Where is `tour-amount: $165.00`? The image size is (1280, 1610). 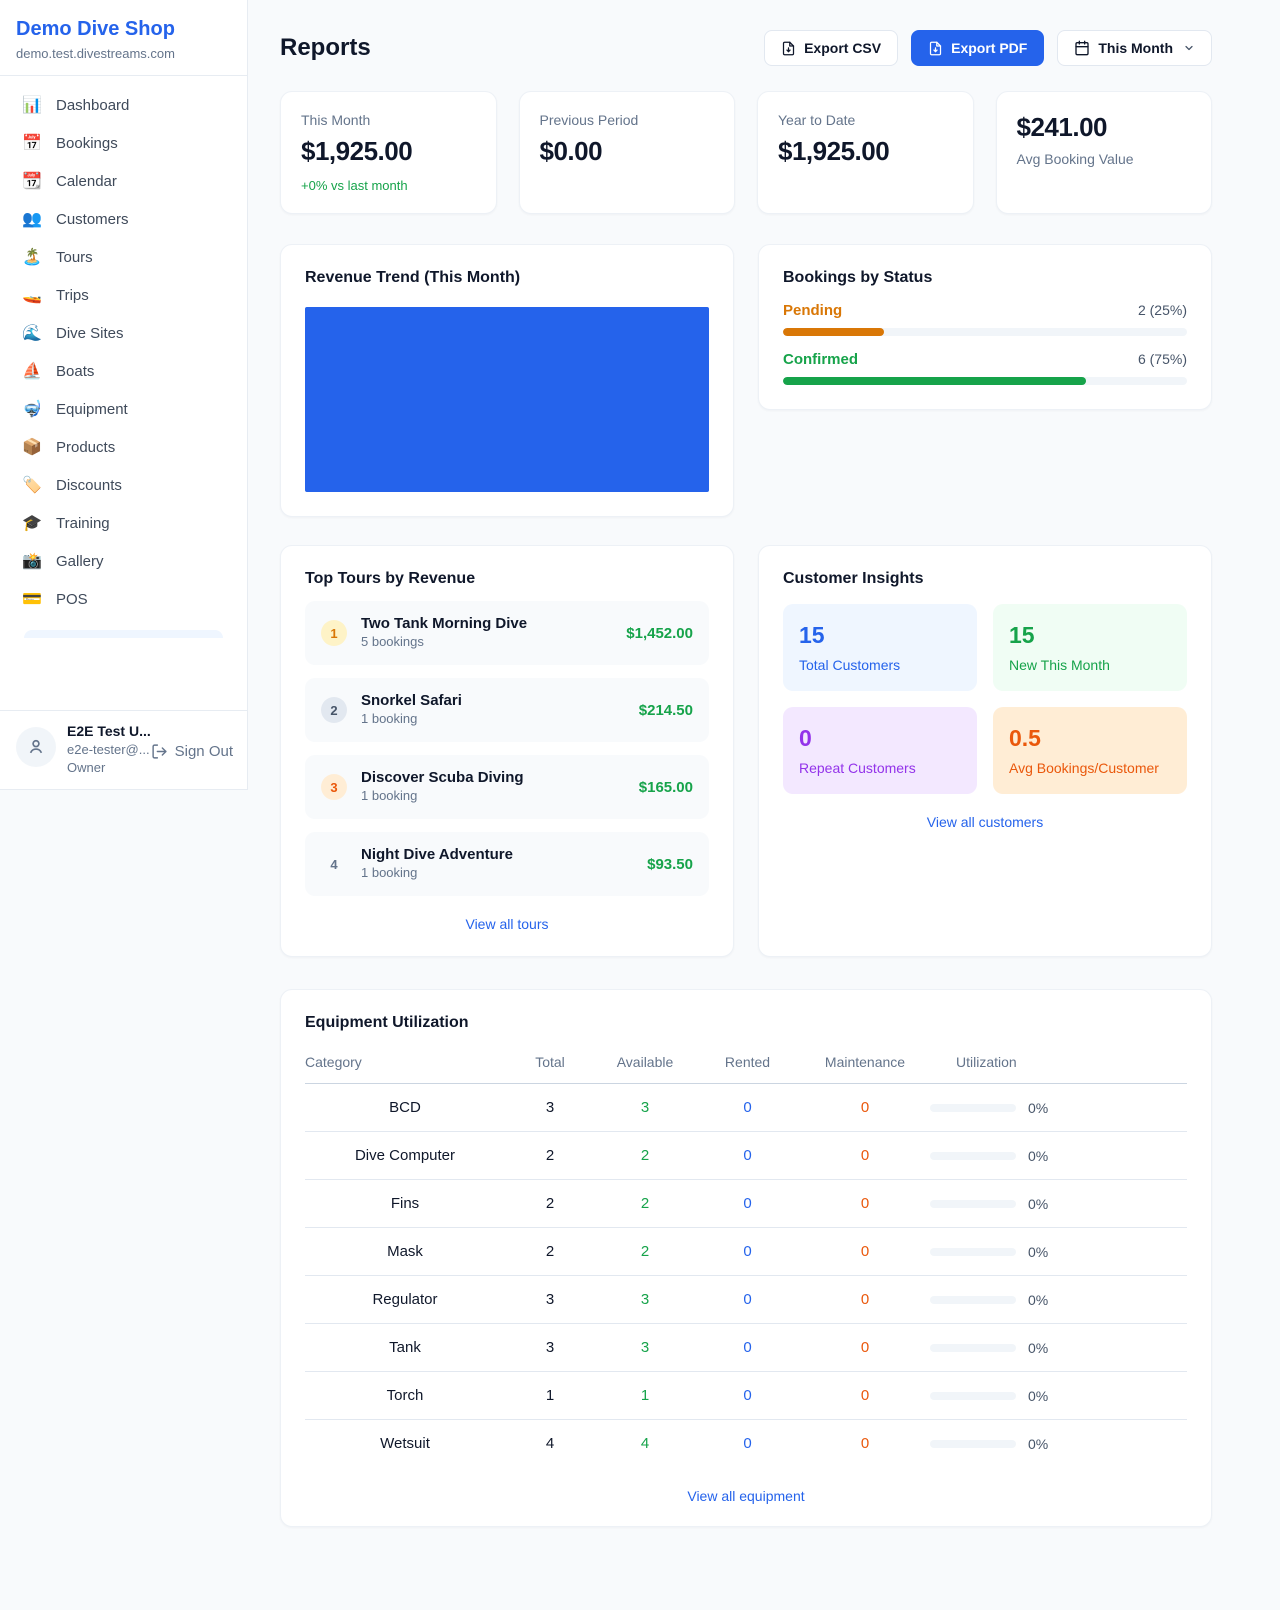
tour-amount: $165.00 is located at coordinates (665, 787).